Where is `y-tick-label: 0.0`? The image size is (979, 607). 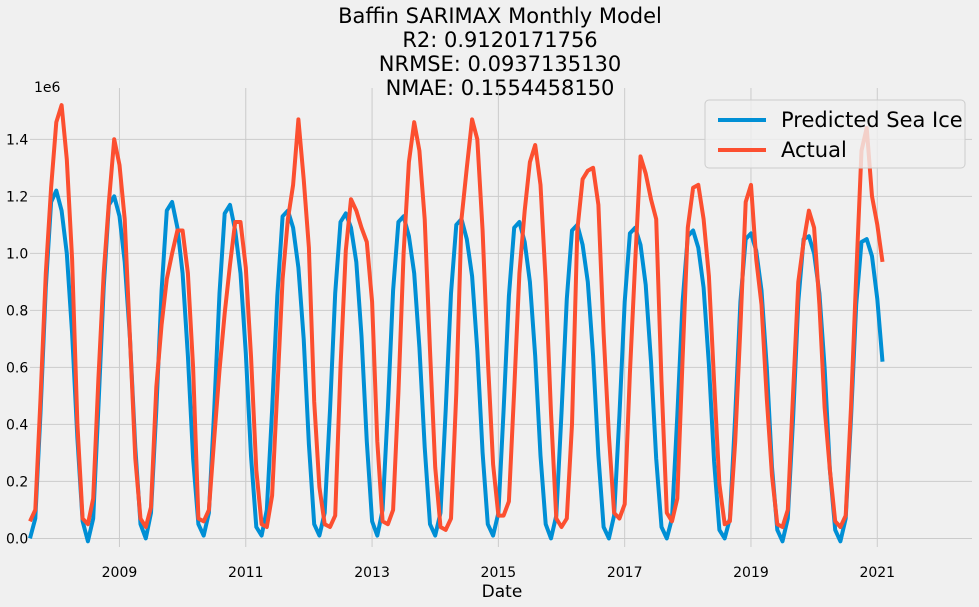 y-tick-label: 0.0 is located at coordinates (17, 539).